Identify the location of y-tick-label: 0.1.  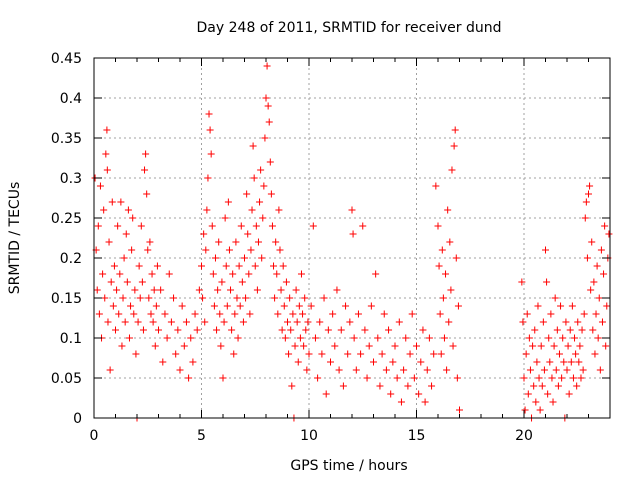
(71, 339).